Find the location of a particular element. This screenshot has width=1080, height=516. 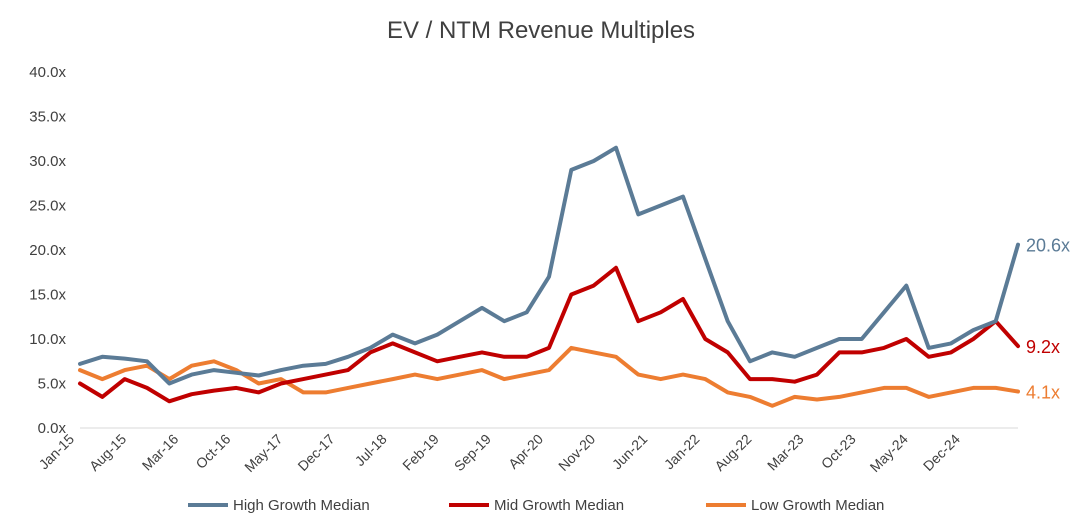

y-tick-label: 5.0x is located at coordinates (52, 384).